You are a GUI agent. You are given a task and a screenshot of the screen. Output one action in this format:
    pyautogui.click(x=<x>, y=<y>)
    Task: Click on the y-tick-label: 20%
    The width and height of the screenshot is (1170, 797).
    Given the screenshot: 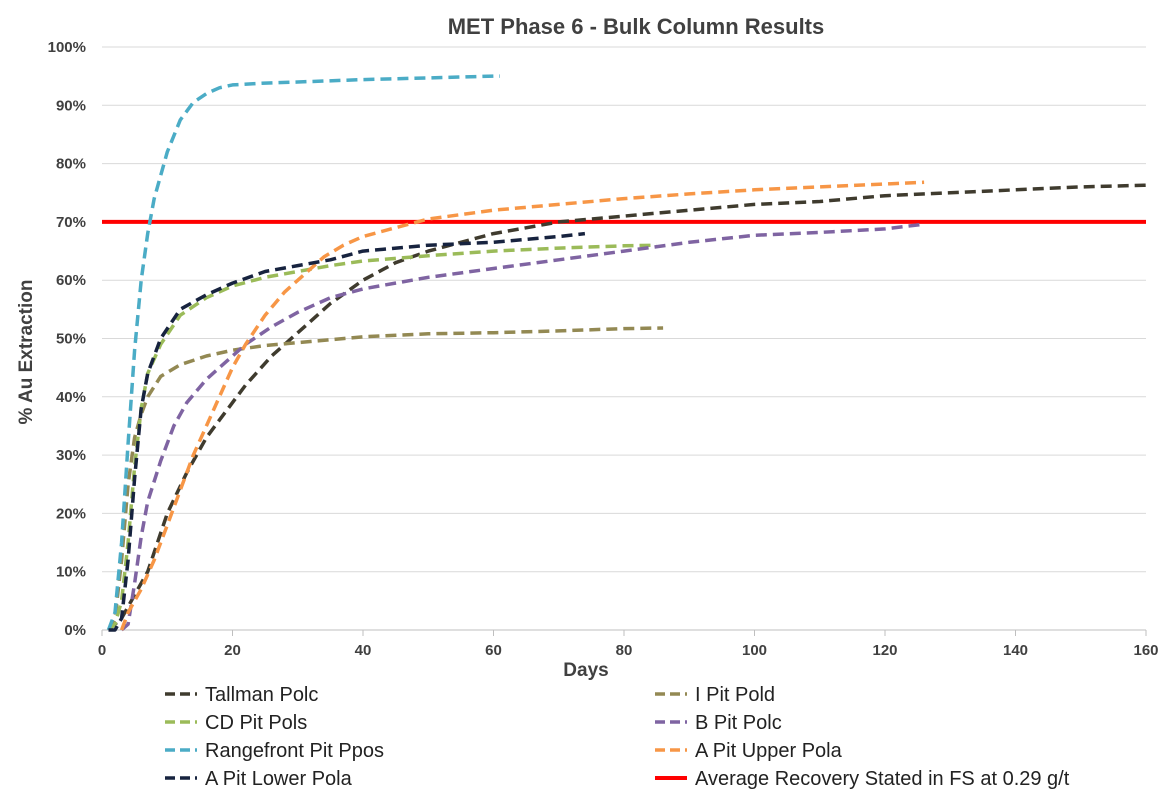 What is the action you would take?
    pyautogui.click(x=71, y=513)
    